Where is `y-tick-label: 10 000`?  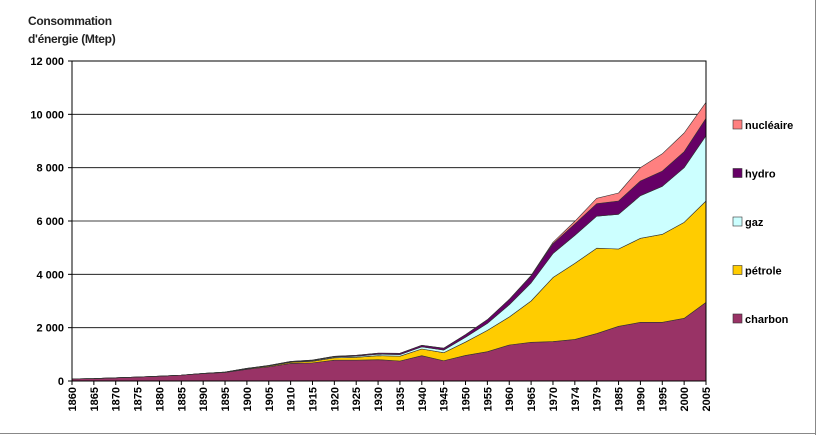
y-tick-label: 10 000 is located at coordinates (47, 115).